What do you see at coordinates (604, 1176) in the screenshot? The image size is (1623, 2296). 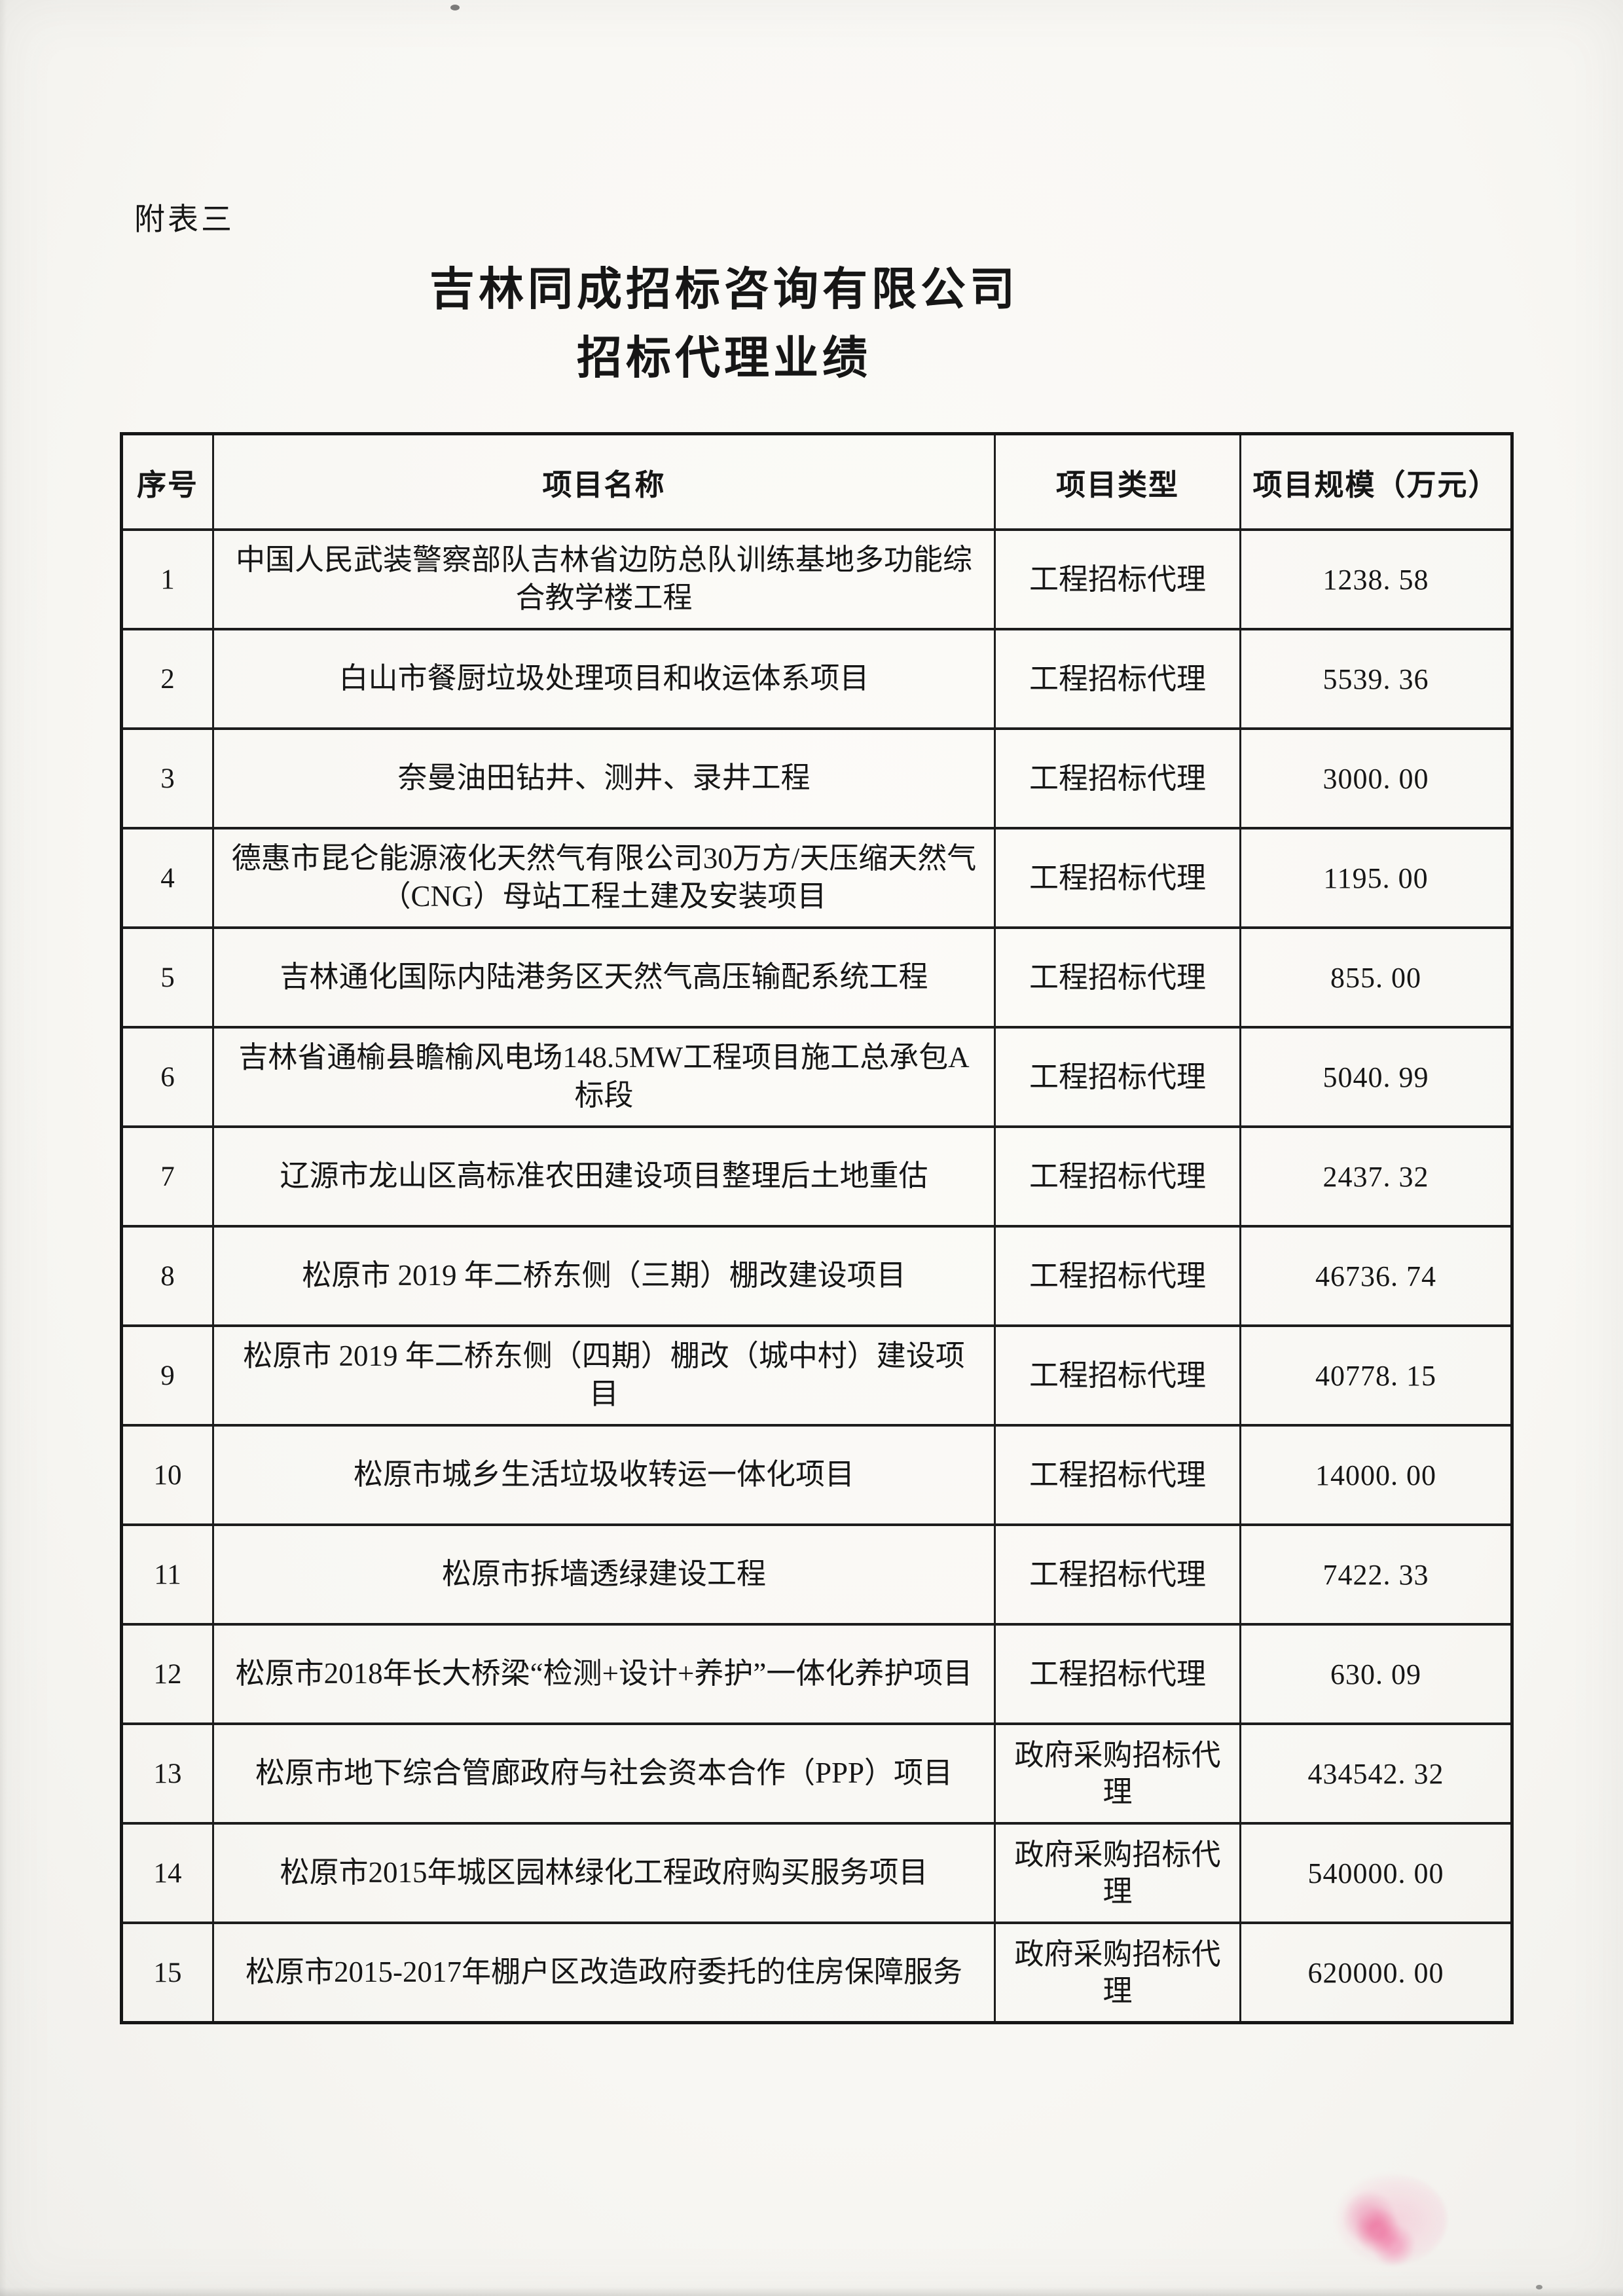 I see `project-name-cell: 辽源市龙山区高标准农田建设项目整理后土地重估` at bounding box center [604, 1176].